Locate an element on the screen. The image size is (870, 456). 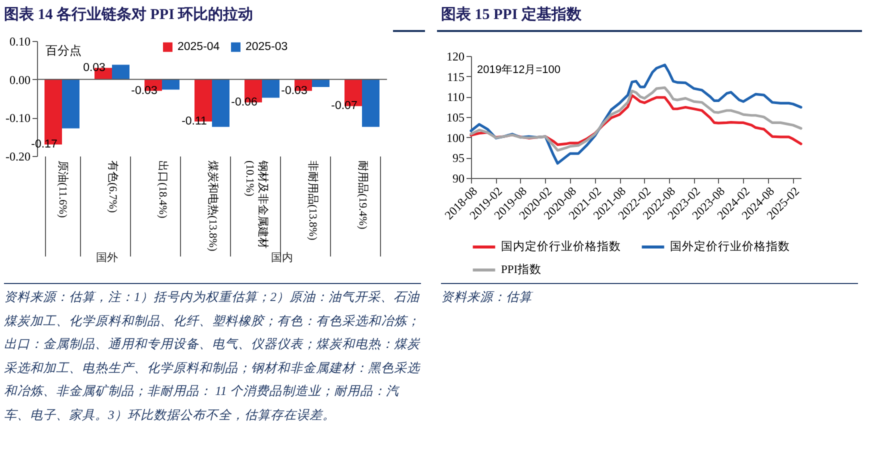
y-tick-label: 90 is located at coordinates (458, 179).